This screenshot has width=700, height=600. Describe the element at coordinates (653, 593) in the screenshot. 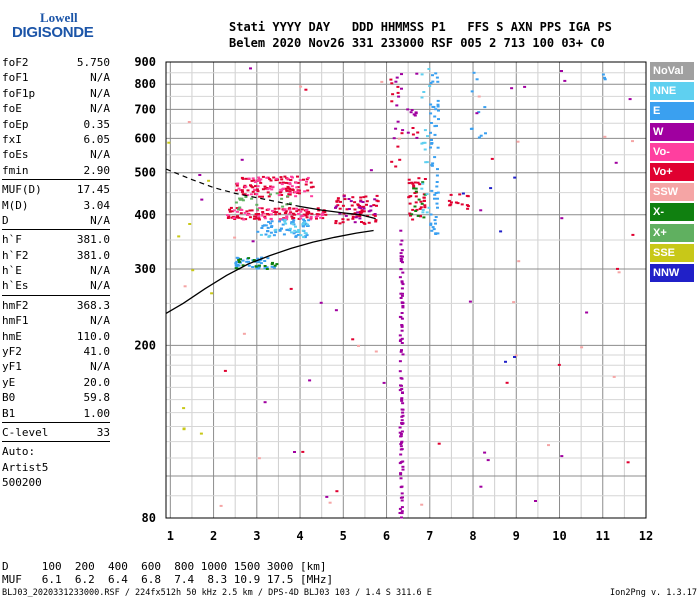

I see `footer-version: Ion2Png v. 1.3.17` at that location.